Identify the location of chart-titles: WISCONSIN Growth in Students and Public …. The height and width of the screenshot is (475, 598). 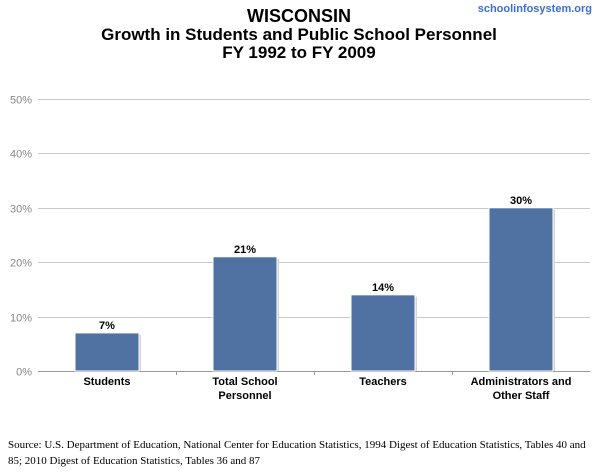
(299, 34).